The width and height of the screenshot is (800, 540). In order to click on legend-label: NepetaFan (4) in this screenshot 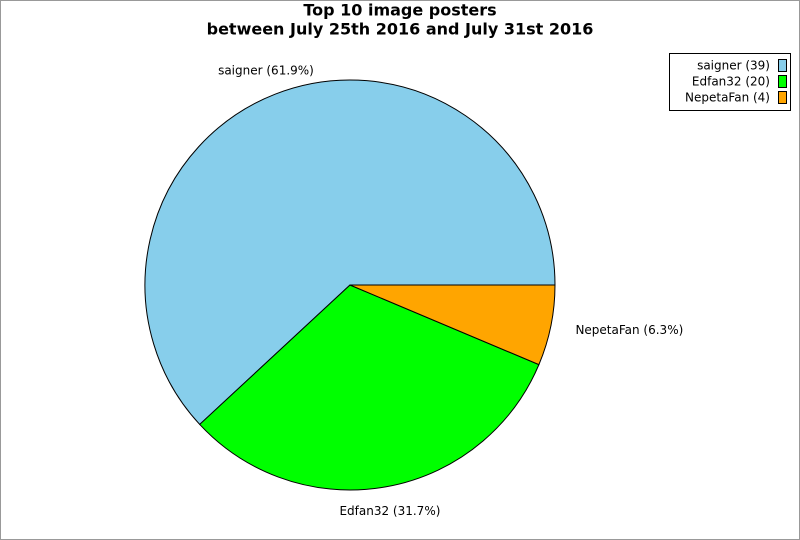, I will do `click(727, 98)`.